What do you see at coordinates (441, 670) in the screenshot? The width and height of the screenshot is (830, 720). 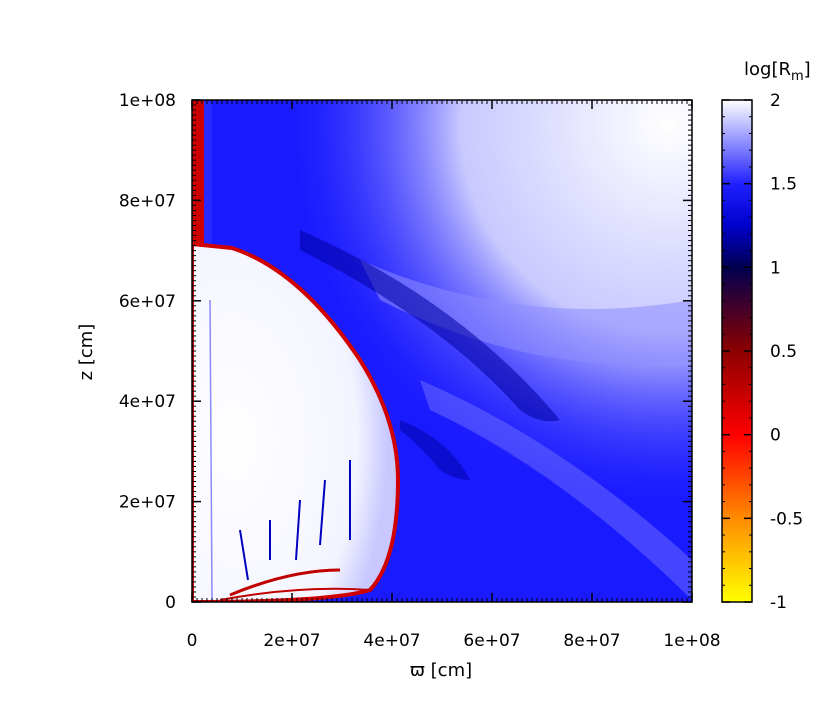 I see `x-axis-label: ϖ [cm]` at bounding box center [441, 670].